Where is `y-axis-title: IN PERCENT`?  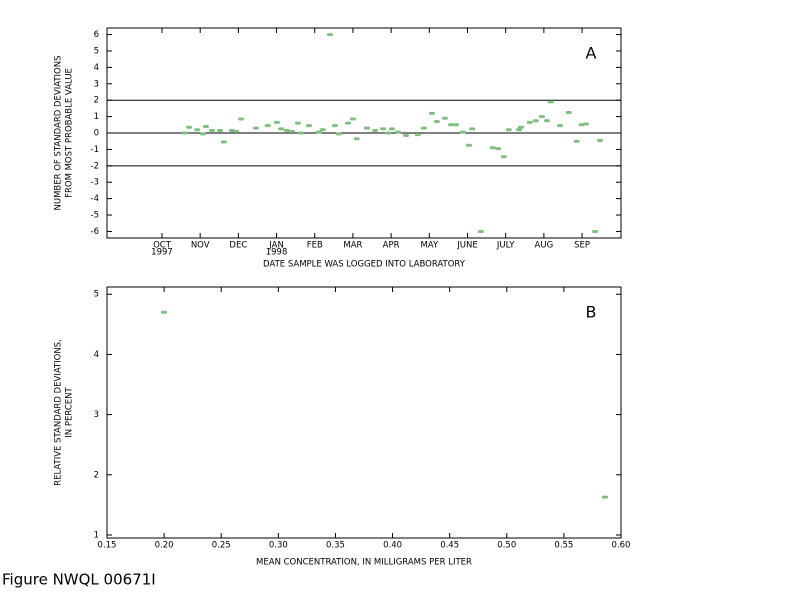 y-axis-title: IN PERCENT is located at coordinates (70, 411).